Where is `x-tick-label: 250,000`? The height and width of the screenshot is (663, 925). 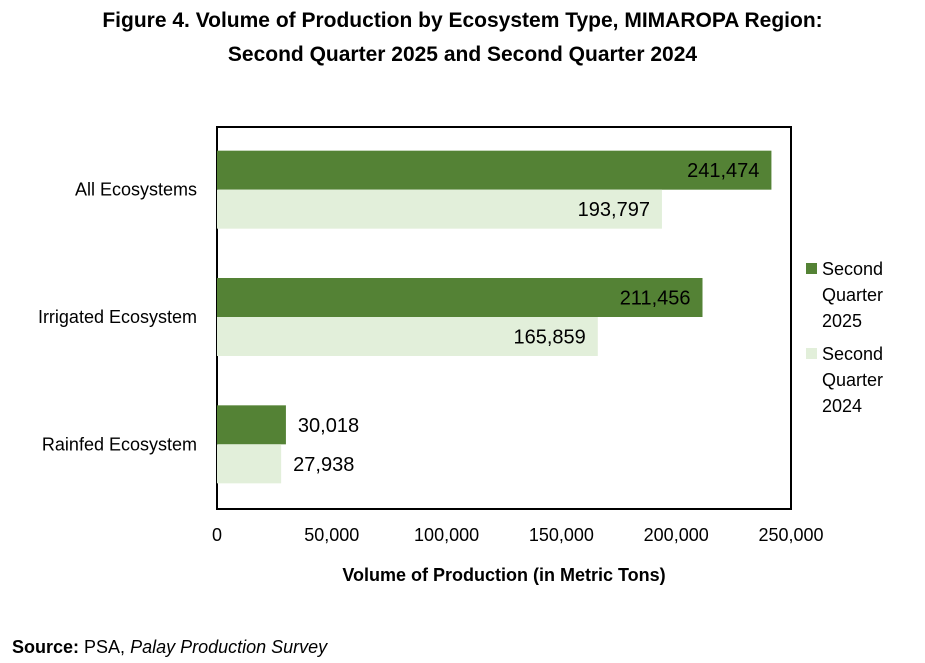
x-tick-label: 250,000 is located at coordinates (790, 535).